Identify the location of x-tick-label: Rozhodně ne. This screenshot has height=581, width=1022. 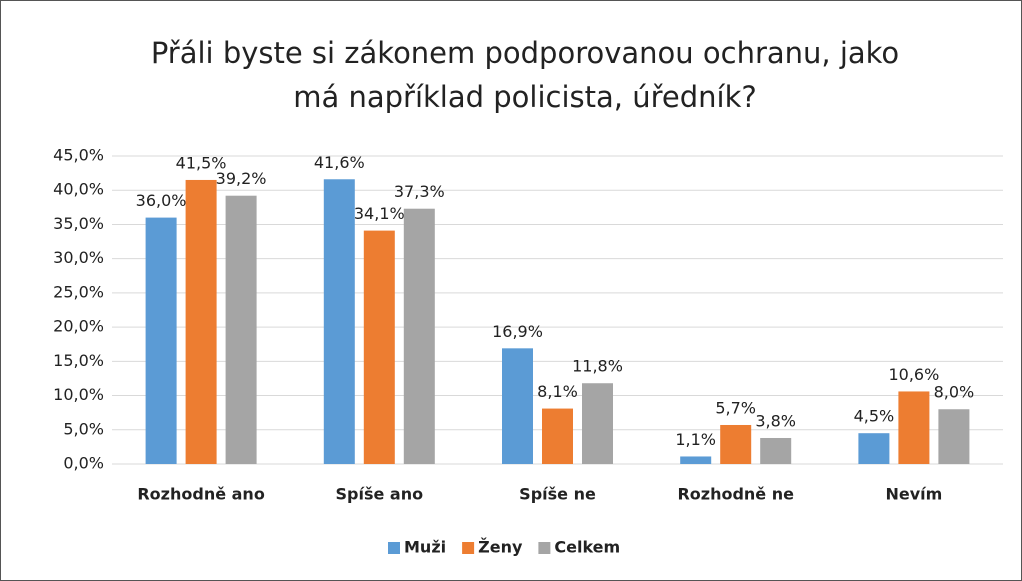
(735, 494).